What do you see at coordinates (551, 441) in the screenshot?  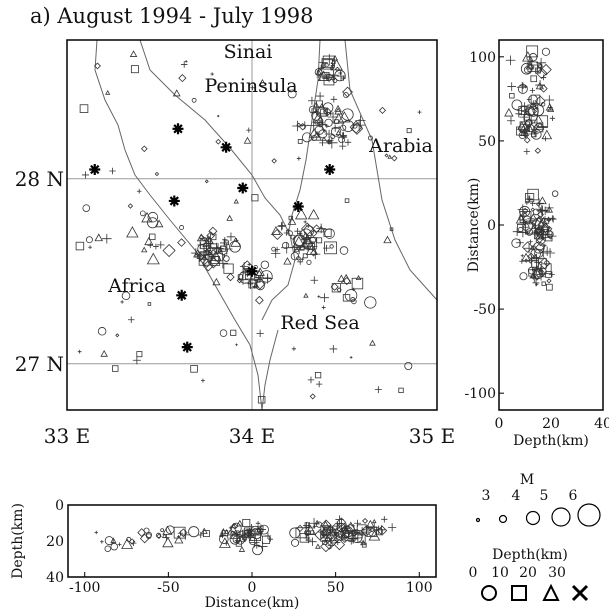 I see `right-profile-x-axis-label: Depth(km)` at bounding box center [551, 441].